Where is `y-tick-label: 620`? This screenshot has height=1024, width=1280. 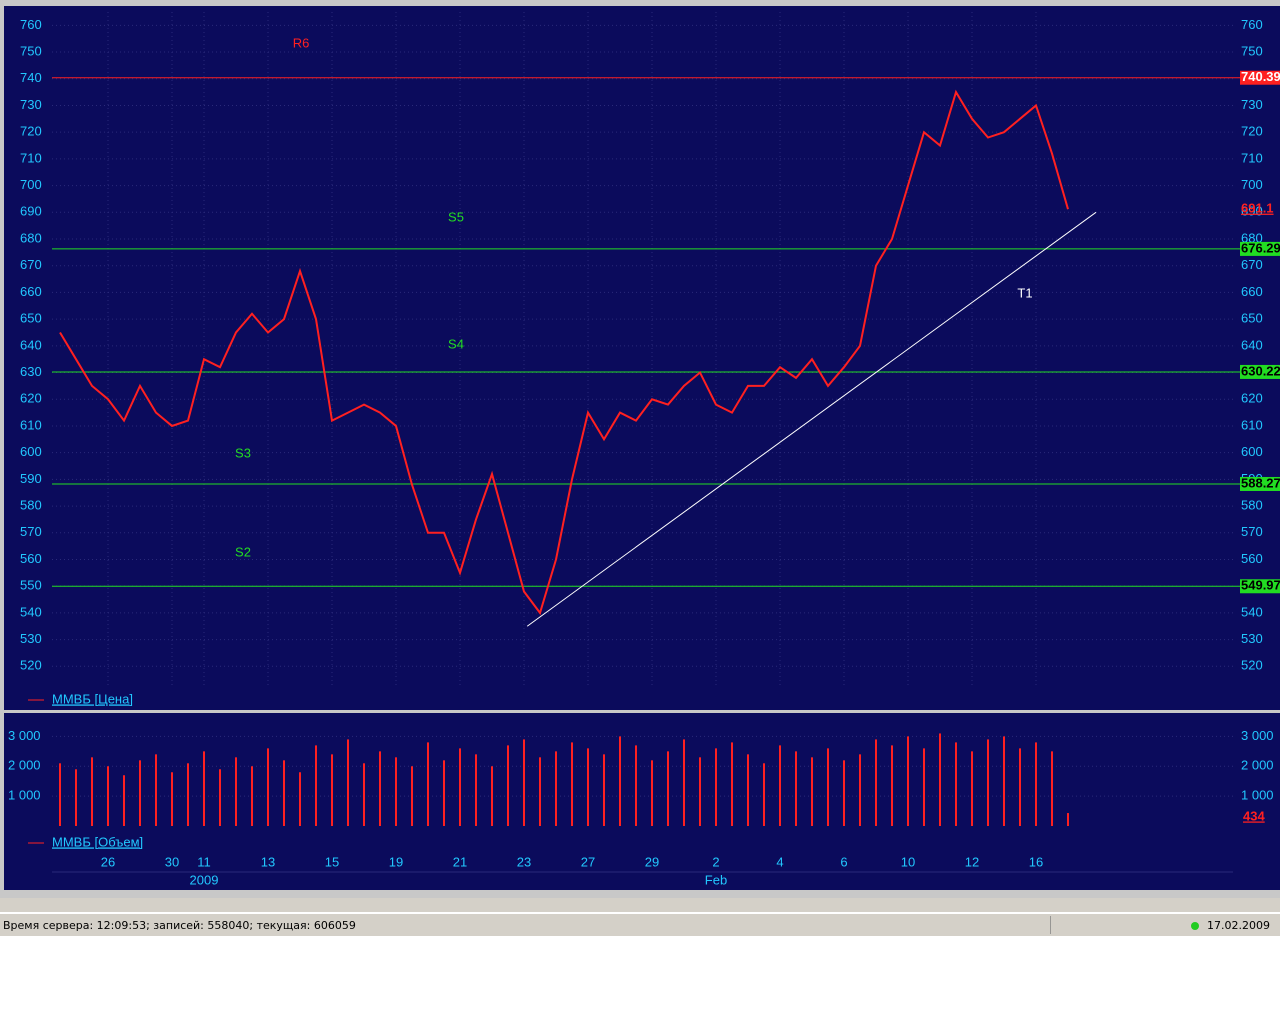
y-tick-label: 620 is located at coordinates (31, 398).